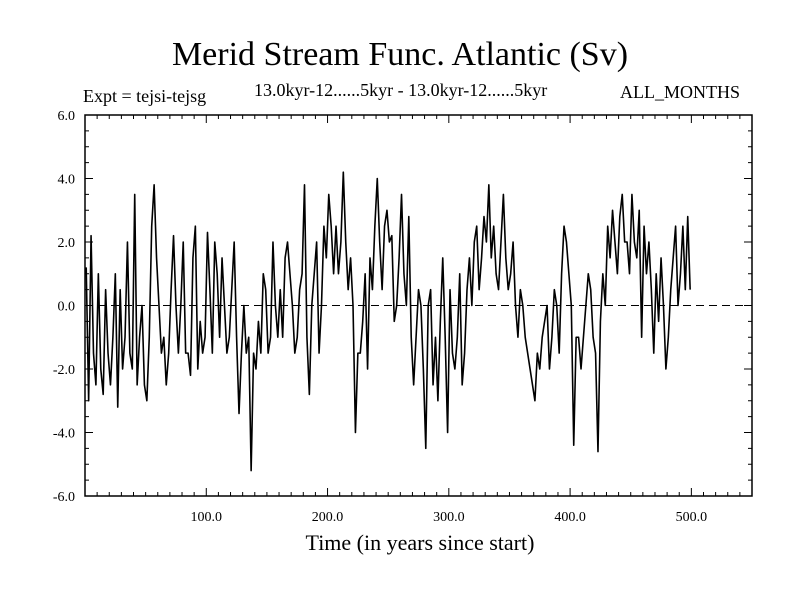 This screenshot has height=600, width=800. Describe the element at coordinates (400, 54) in the screenshot. I see `chart-title: Merid Stream Func. Atlantic (Sv)` at that location.